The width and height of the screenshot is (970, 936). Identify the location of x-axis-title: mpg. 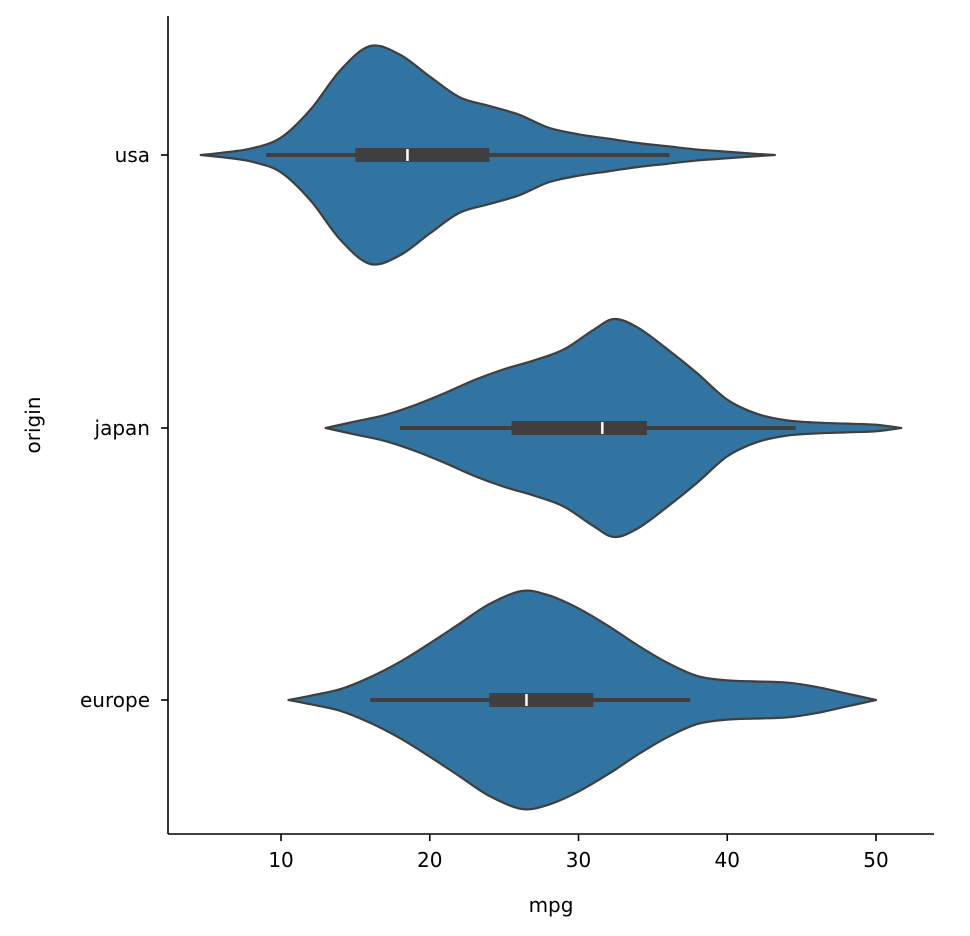
(551, 905).